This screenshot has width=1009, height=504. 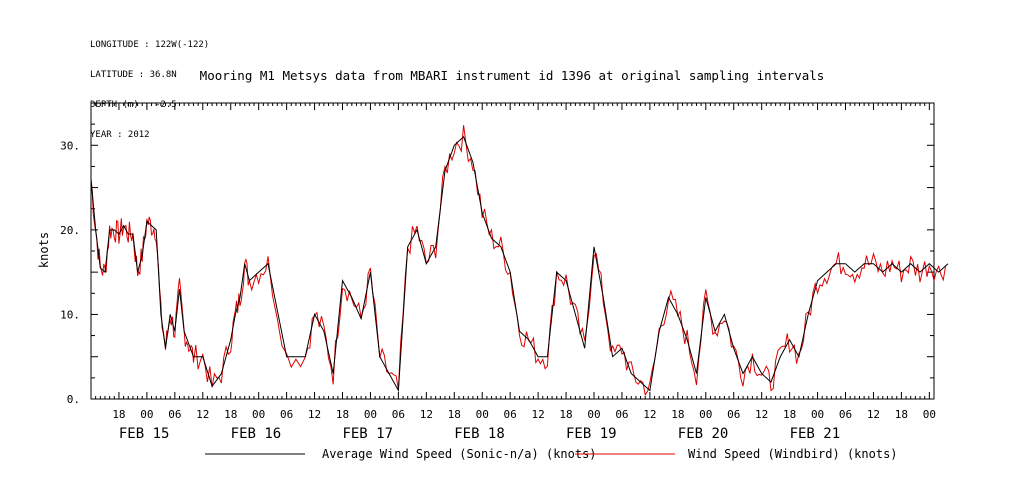 I want to click on legend-sonic-label: Average Wind Speed (Sonic-n/a) (knots), so click(x=459, y=454).